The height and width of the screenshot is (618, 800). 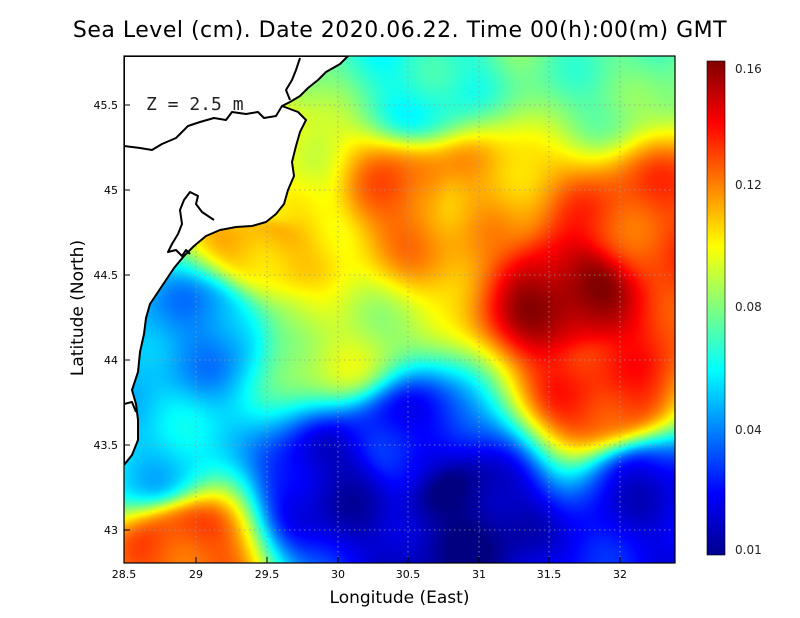 What do you see at coordinates (195, 104) in the screenshot?
I see `depth-annotation: Z = 2.5 m` at bounding box center [195, 104].